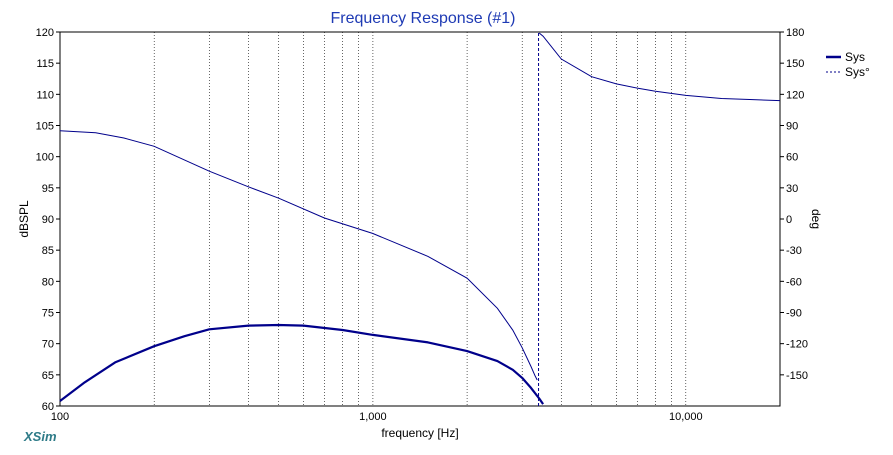 This screenshot has height=455, width=893. What do you see at coordinates (795, 64) in the screenshot?
I see `y-right-tick-label: 150` at bounding box center [795, 64].